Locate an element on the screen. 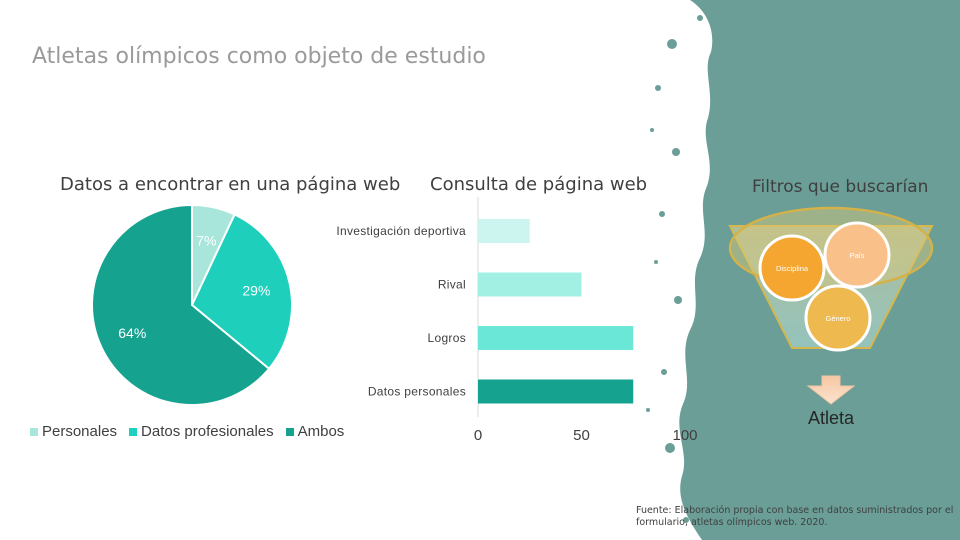 Image resolution: width=960 pixels, height=540 pixels. pie-legend: Personales Datos profesionales Ambos is located at coordinates (187, 431).